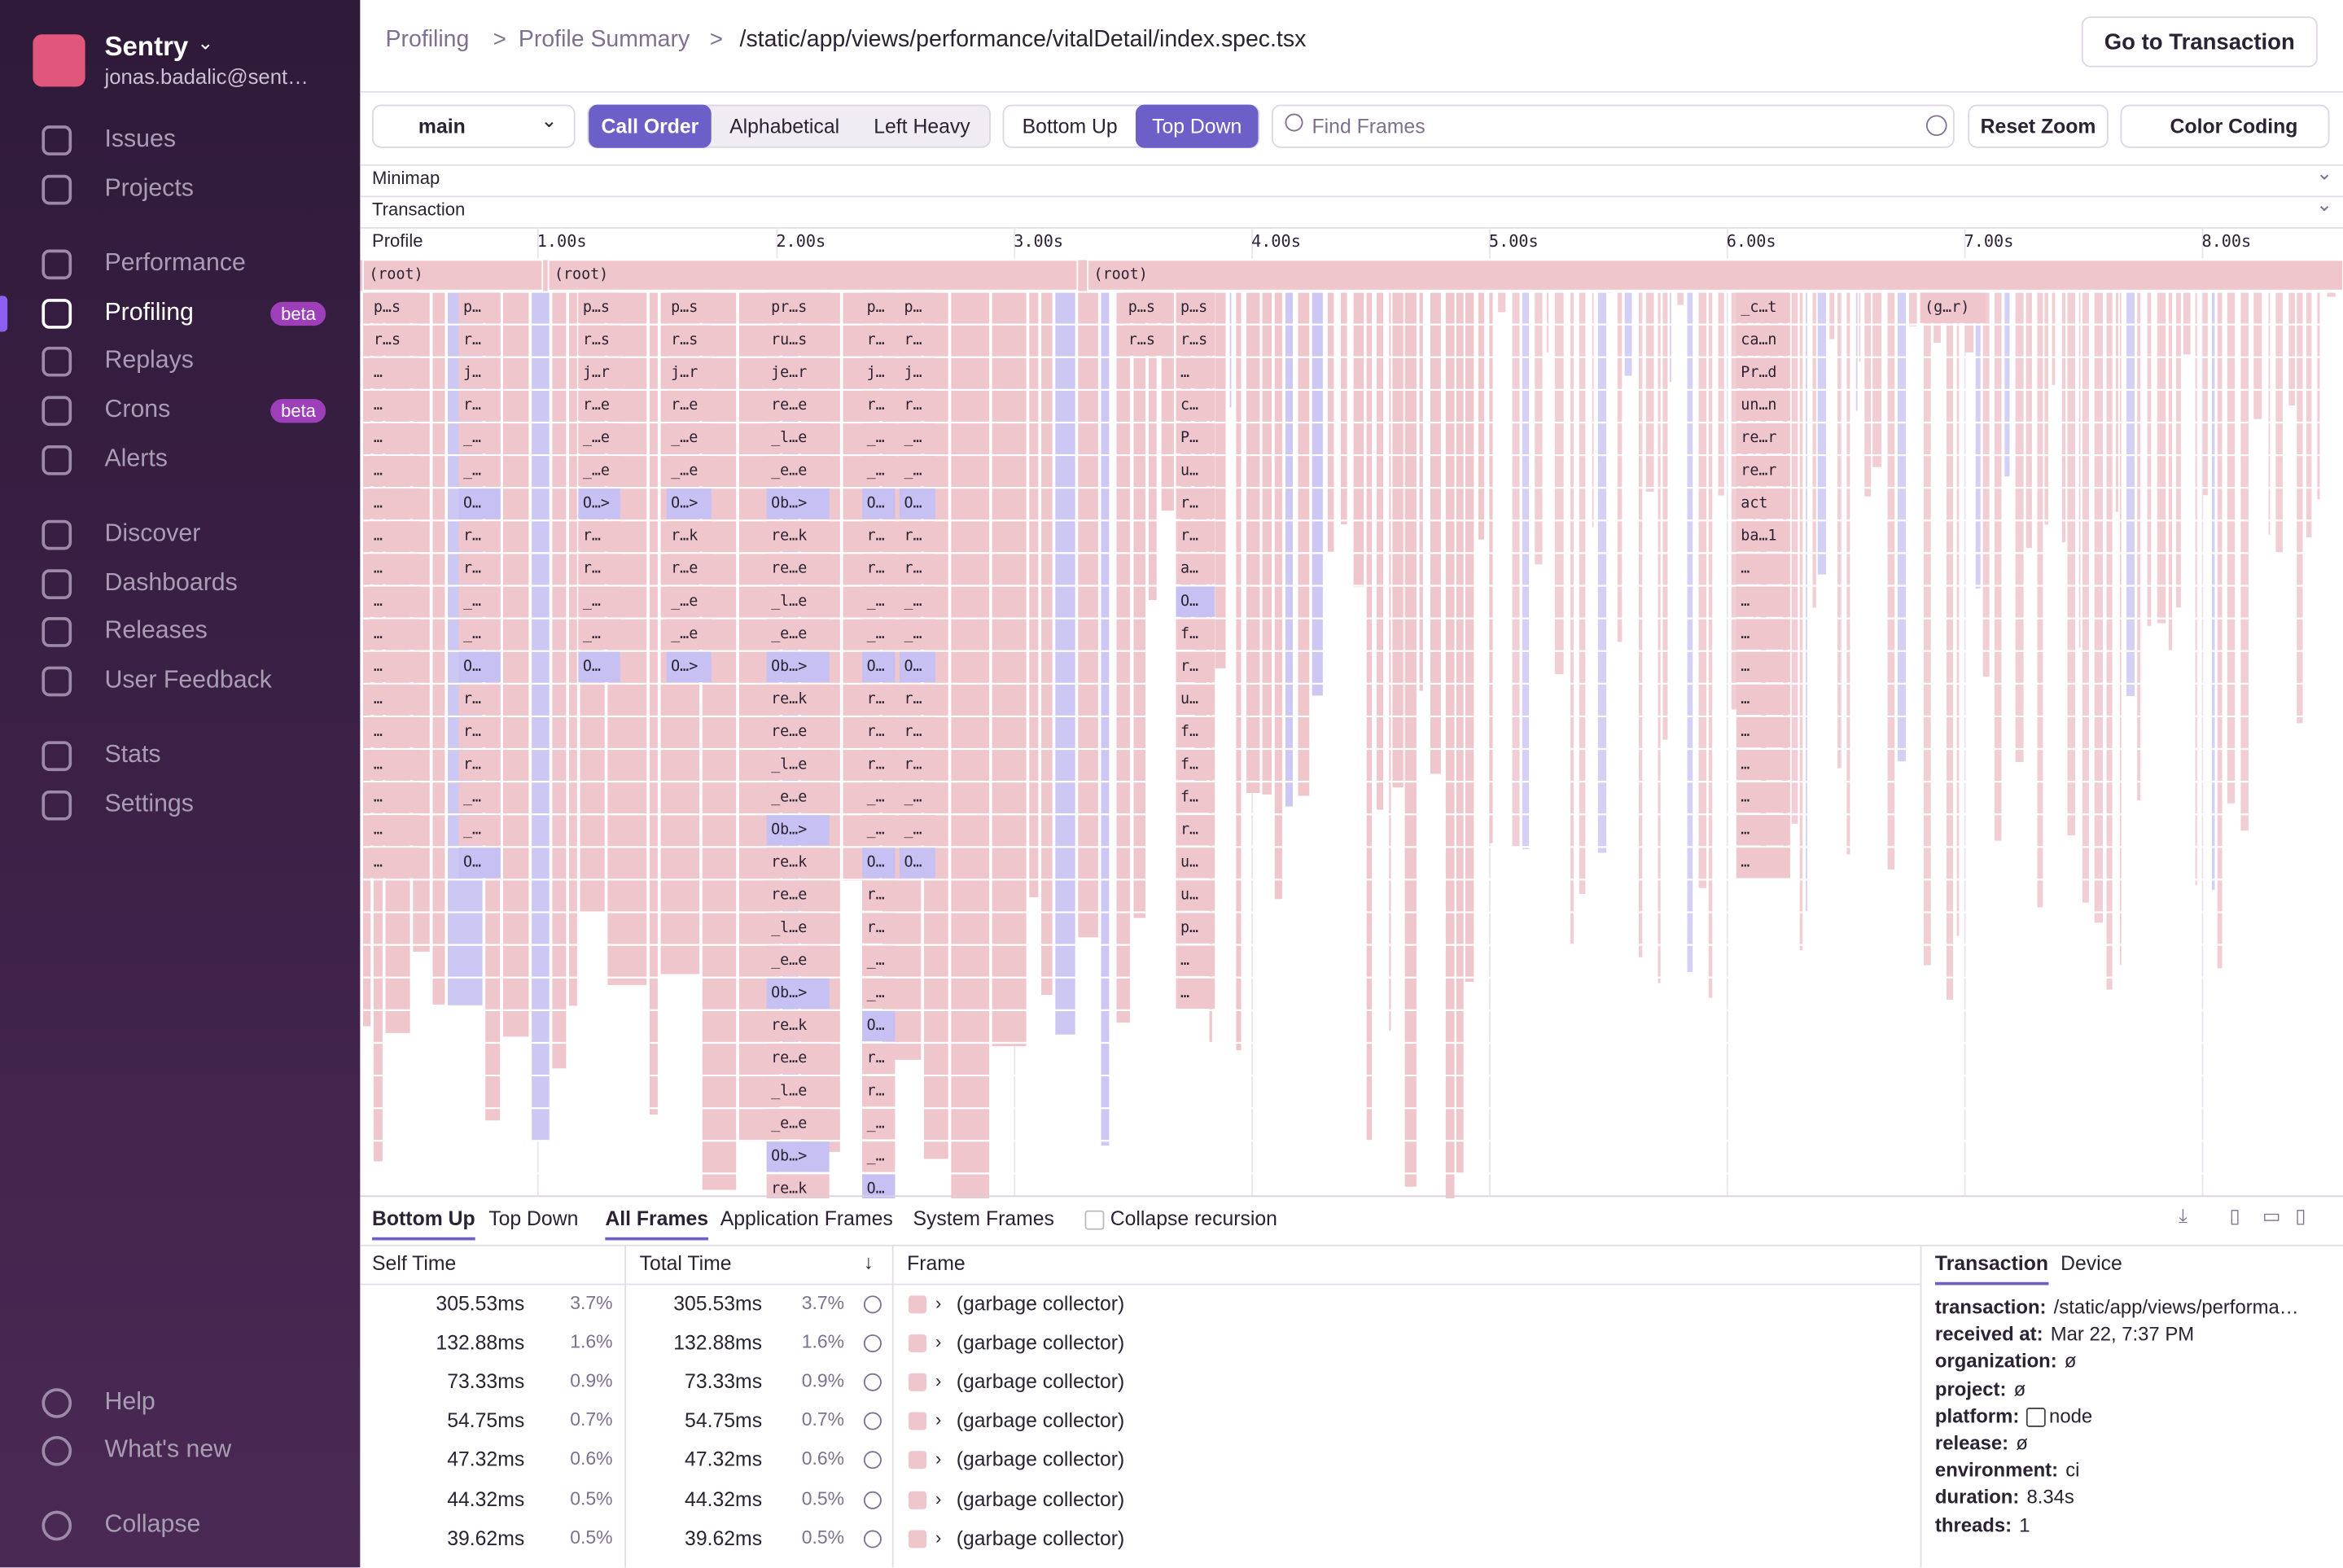 This screenshot has width=2343, height=1568. Describe the element at coordinates (428, 40) in the screenshot. I see `breadcrumb: Profiling` at that location.